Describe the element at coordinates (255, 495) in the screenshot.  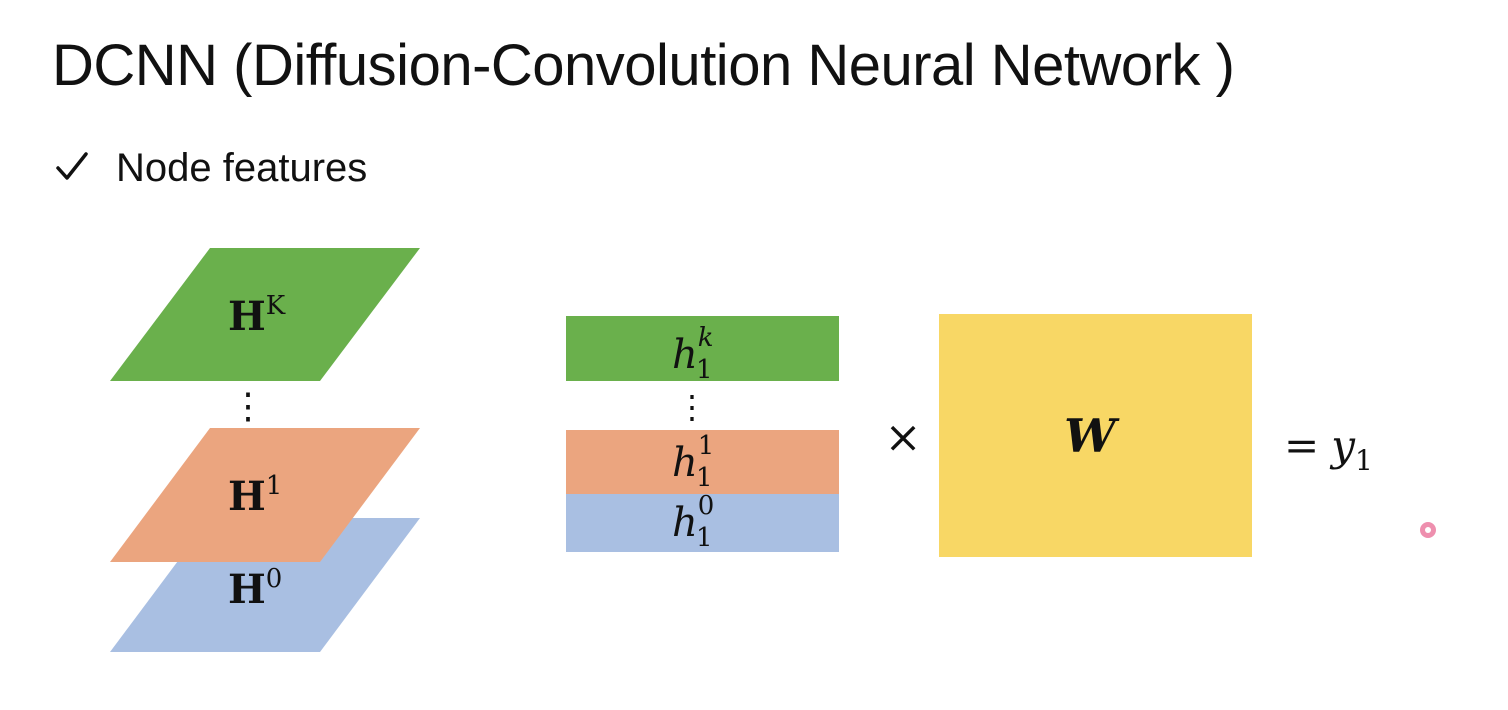
I see `layer-h1-label: H1` at that location.